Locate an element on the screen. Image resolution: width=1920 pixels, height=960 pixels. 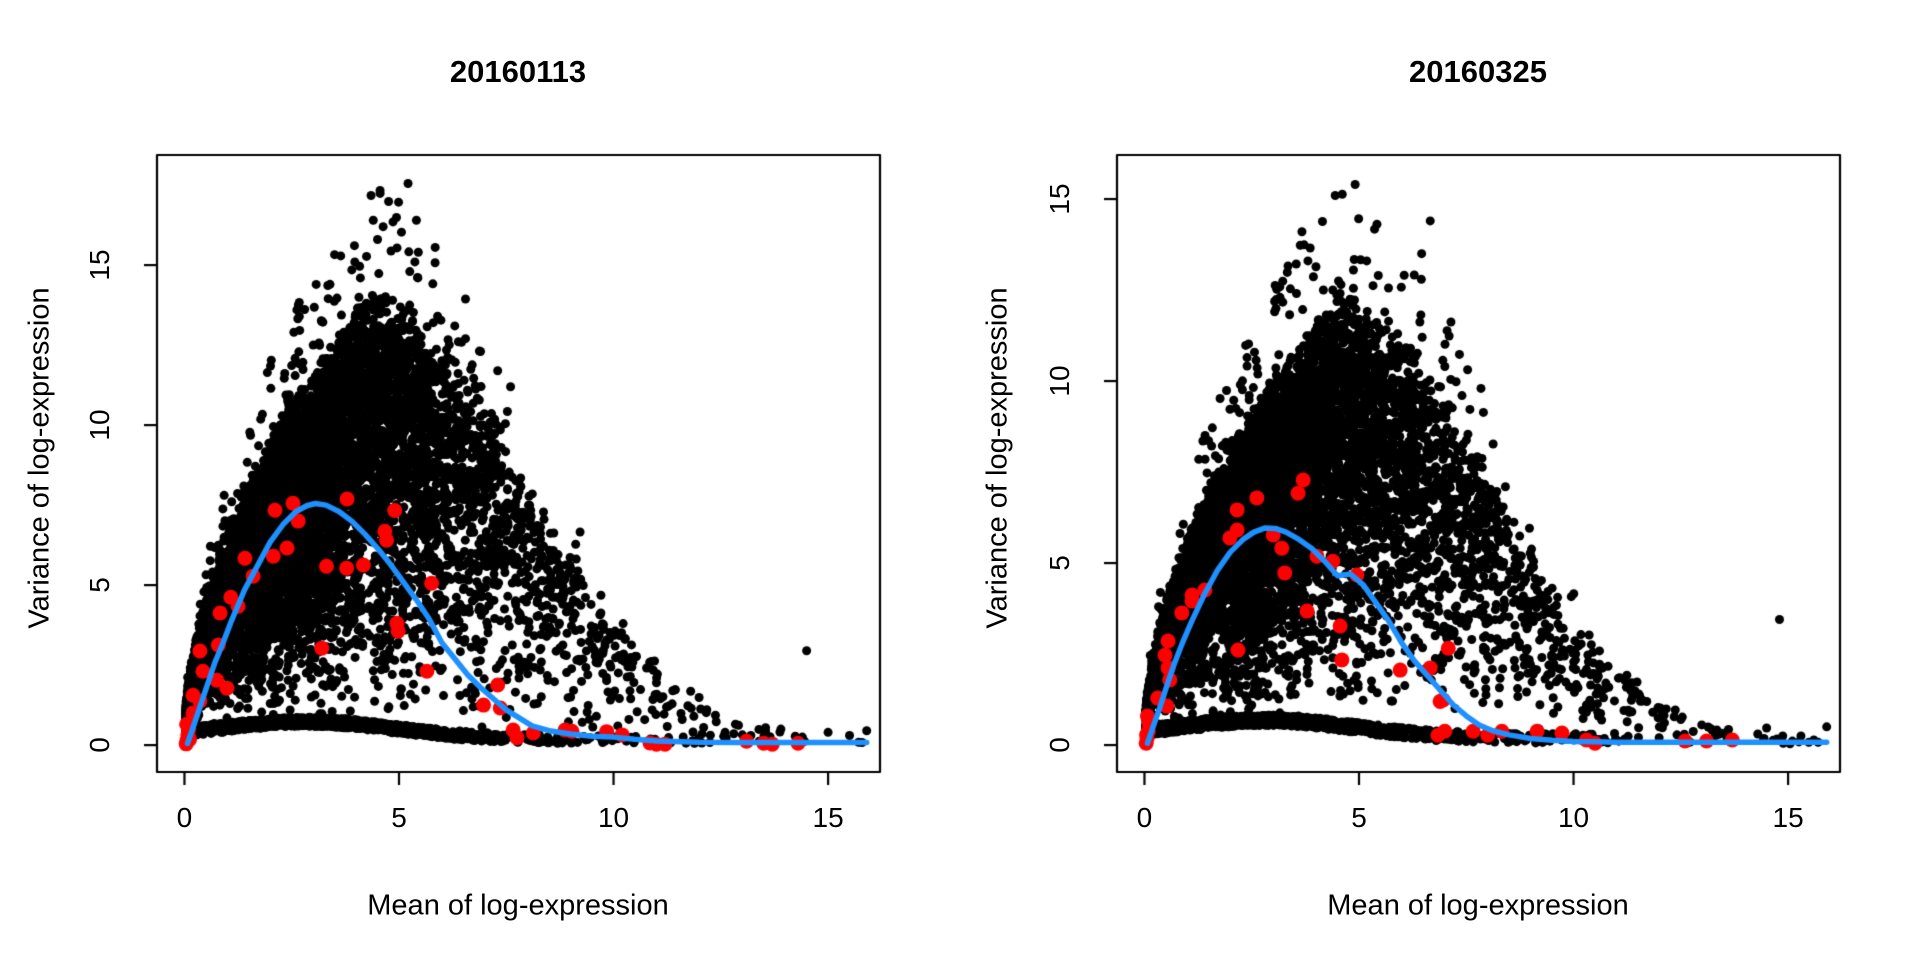
panel-left-y-axis-label: Variance of log-expression is located at coordinates (39, 458).